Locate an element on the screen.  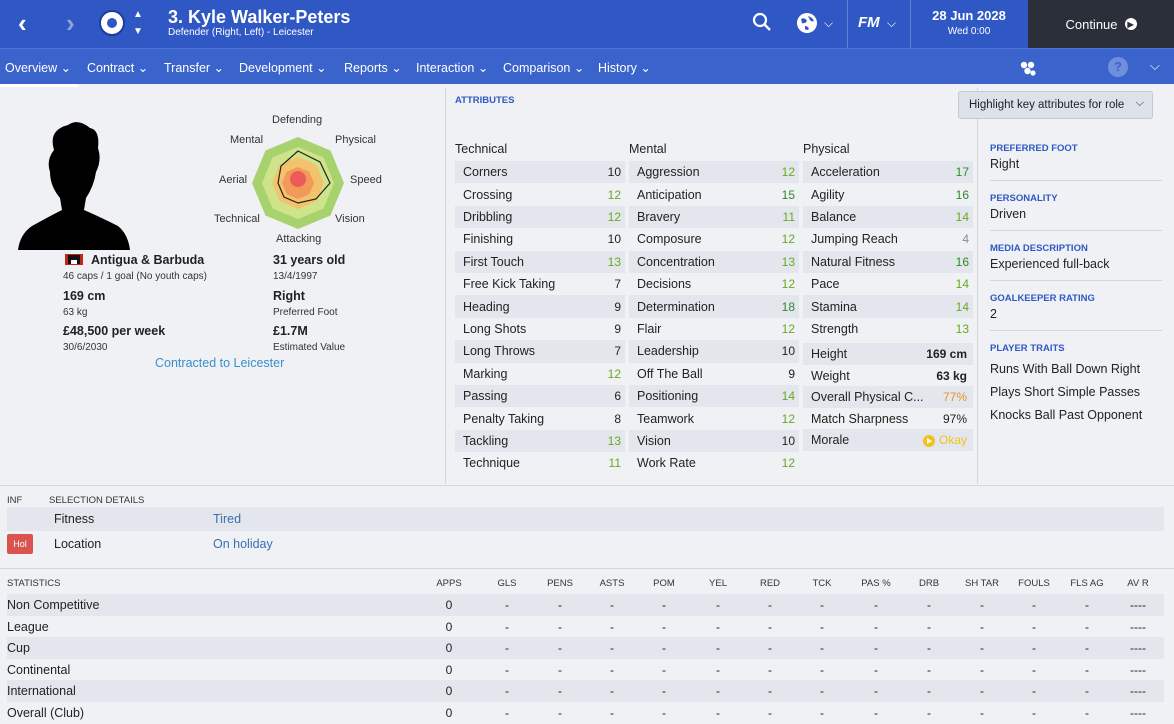
attribute-row: Heading 9 is located at coordinates (540, 306).